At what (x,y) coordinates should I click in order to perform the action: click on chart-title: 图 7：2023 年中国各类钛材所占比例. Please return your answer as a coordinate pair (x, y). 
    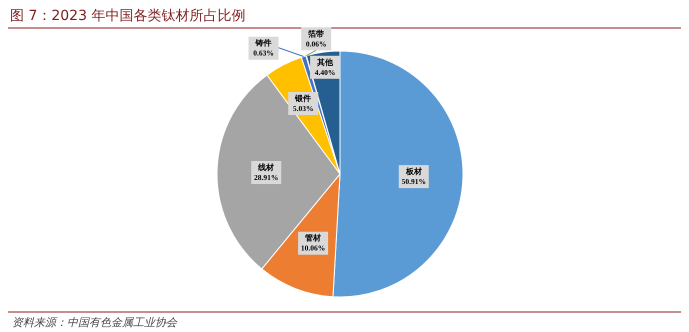
    Looking at the image, I should click on (128, 16).